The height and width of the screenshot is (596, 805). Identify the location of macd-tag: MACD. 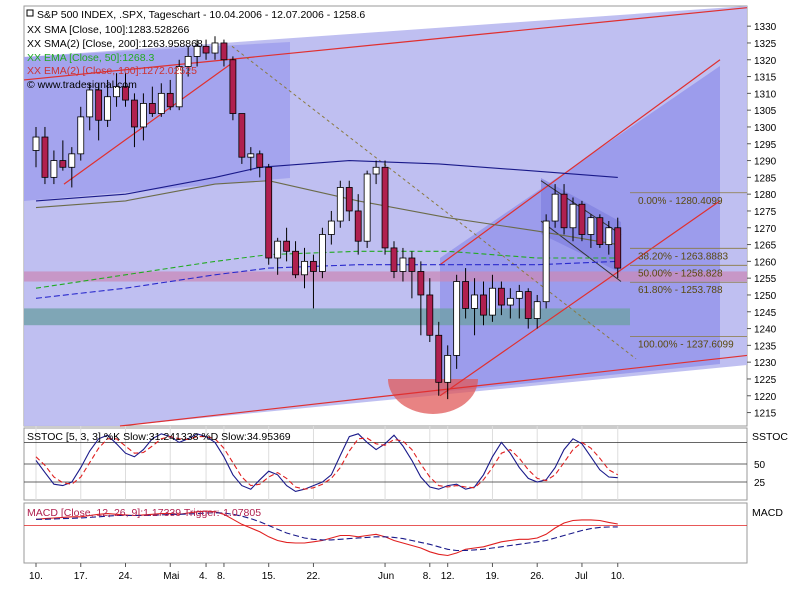
(767, 513).